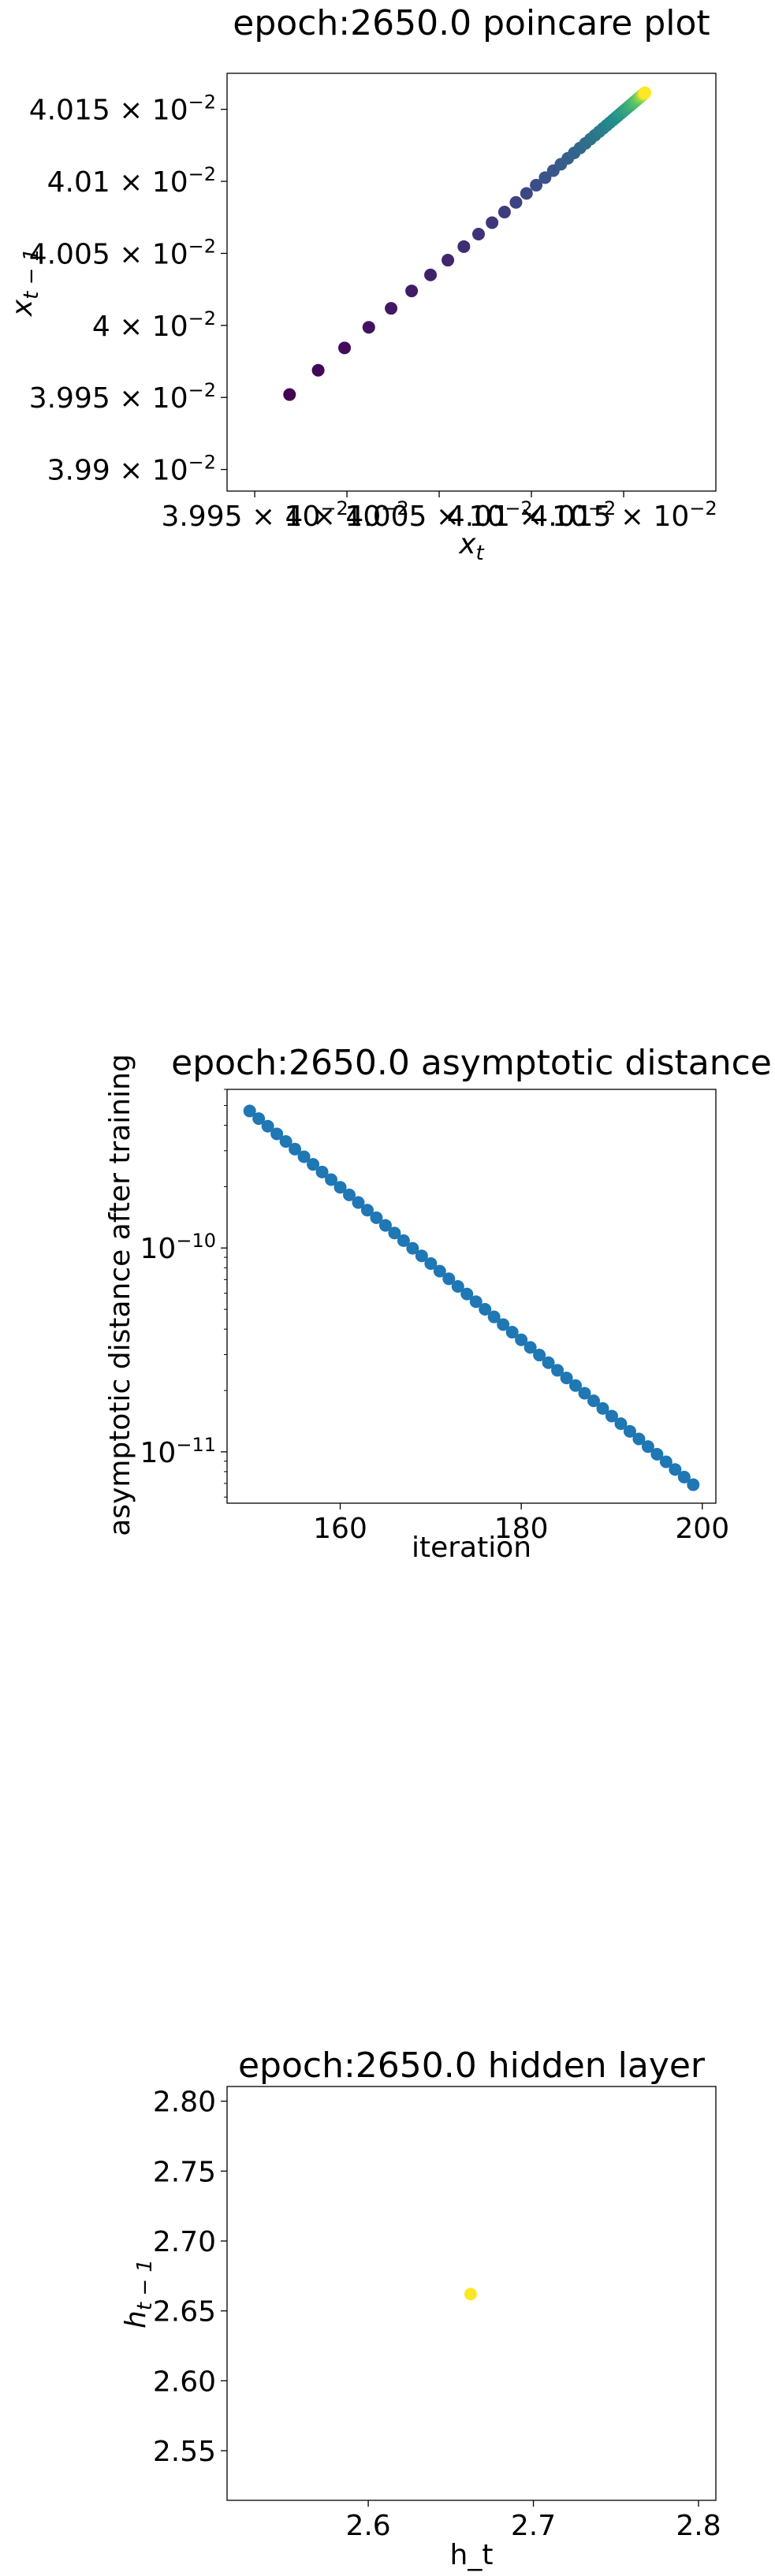 The width and height of the screenshot is (775, 2576). I want to click on asymptotic-distance-y-ticks: 10−10 10−11, so click(183, 1293).